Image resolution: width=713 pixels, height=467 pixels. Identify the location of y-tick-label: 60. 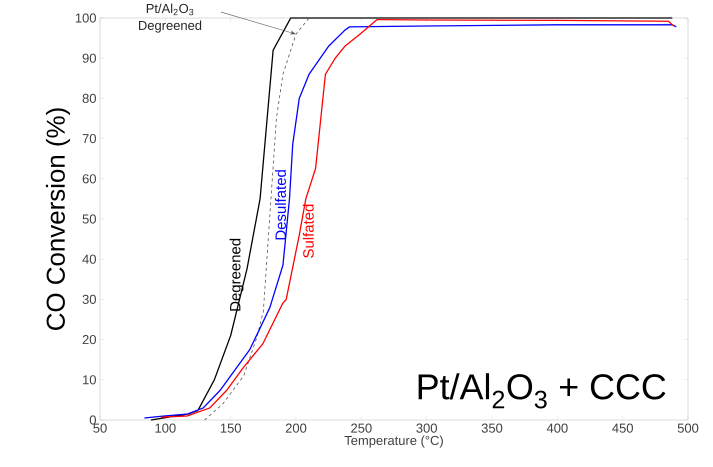
(89, 179).